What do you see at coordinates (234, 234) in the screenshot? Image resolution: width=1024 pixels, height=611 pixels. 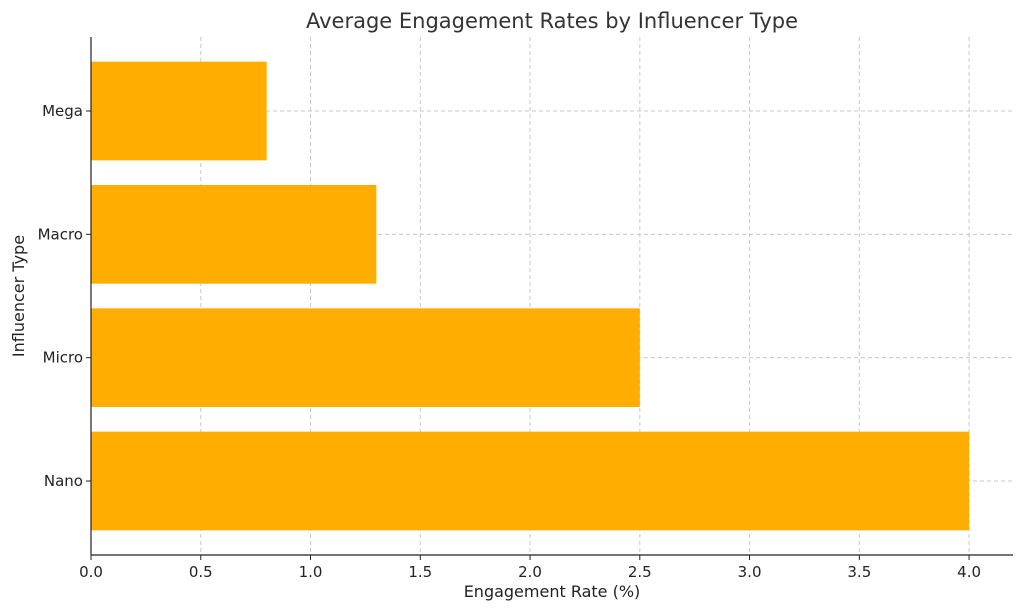 I see `bar-macro` at bounding box center [234, 234].